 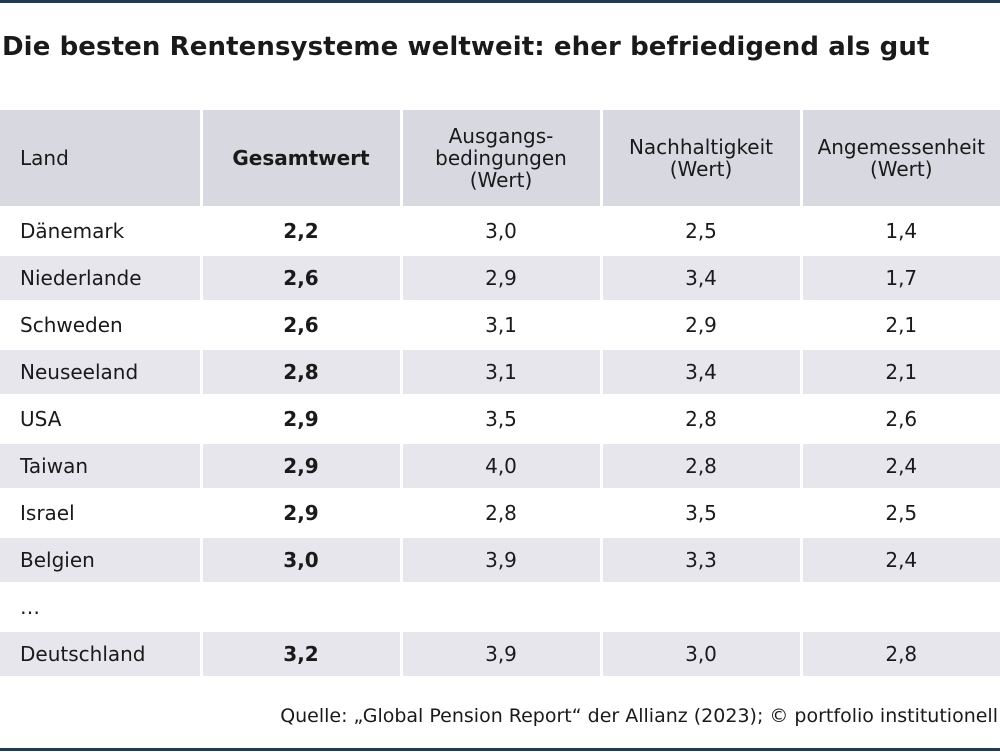 I want to click on cell-ausgangsbedingungen: 3,0, so click(x=502, y=231).